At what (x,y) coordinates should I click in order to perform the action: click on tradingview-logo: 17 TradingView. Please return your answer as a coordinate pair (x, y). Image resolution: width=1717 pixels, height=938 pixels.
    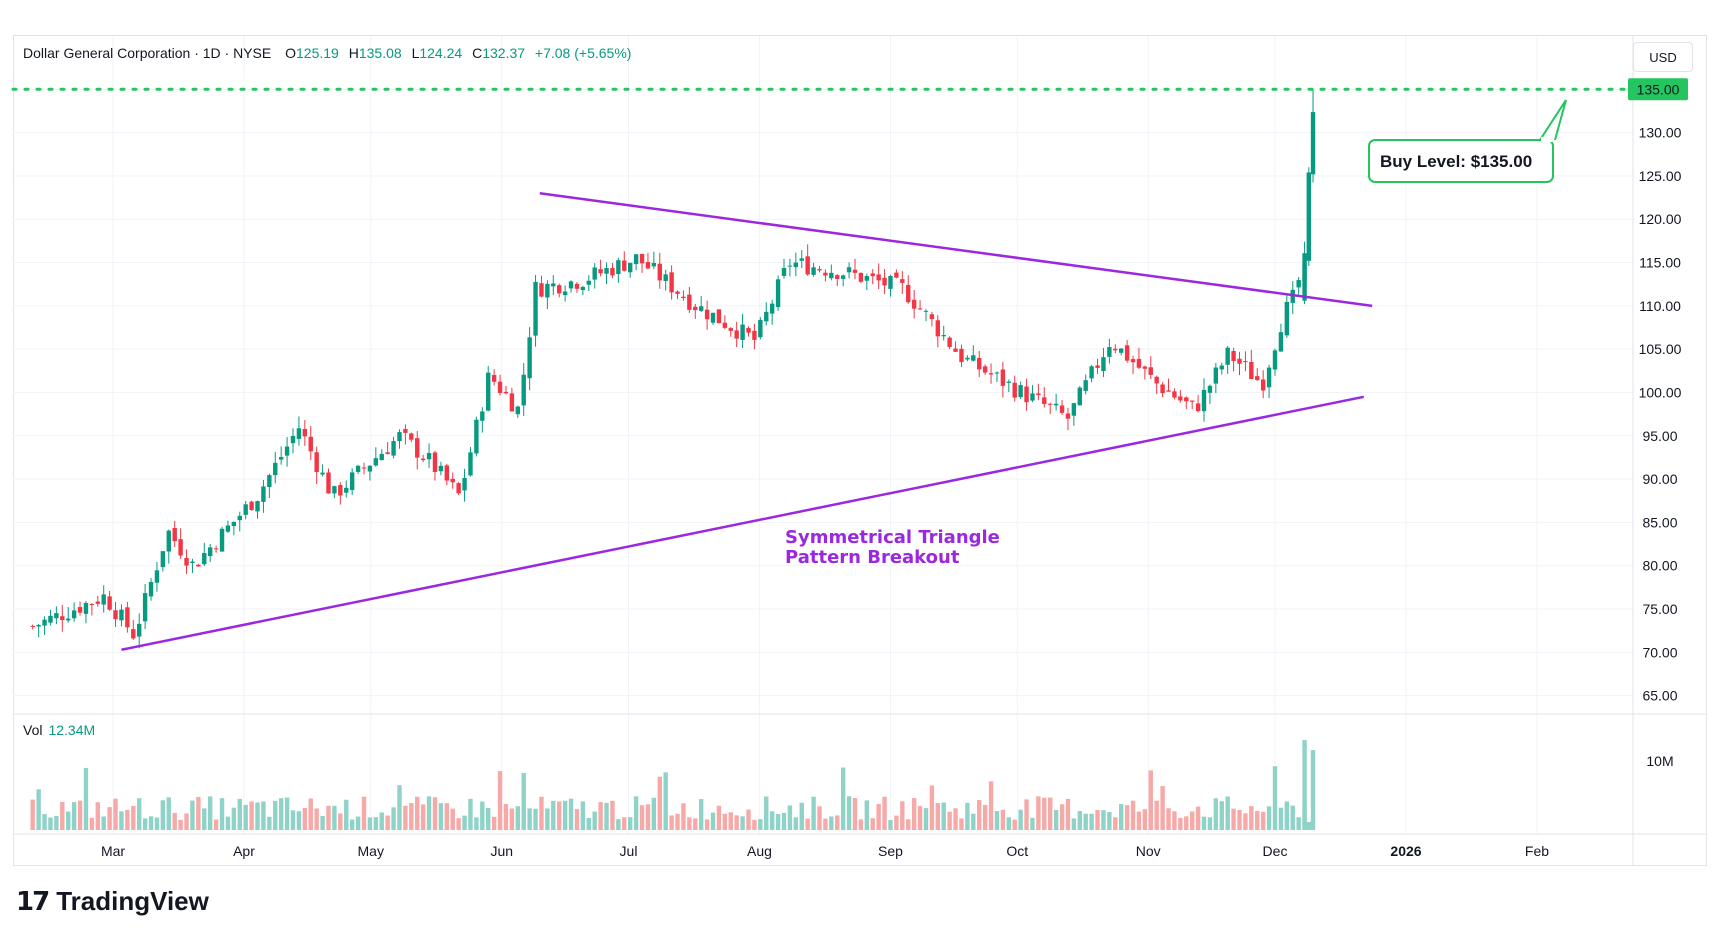
    Looking at the image, I should click on (112, 901).